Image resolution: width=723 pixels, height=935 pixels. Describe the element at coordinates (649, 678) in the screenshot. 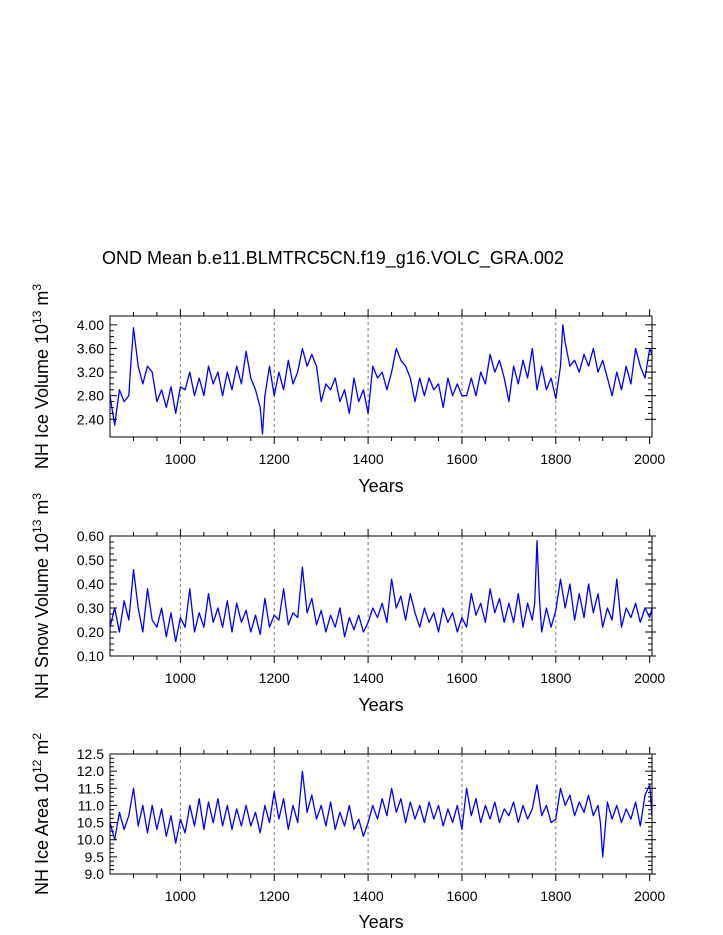

I see `panel-2-x-tick-label: 2000` at that location.